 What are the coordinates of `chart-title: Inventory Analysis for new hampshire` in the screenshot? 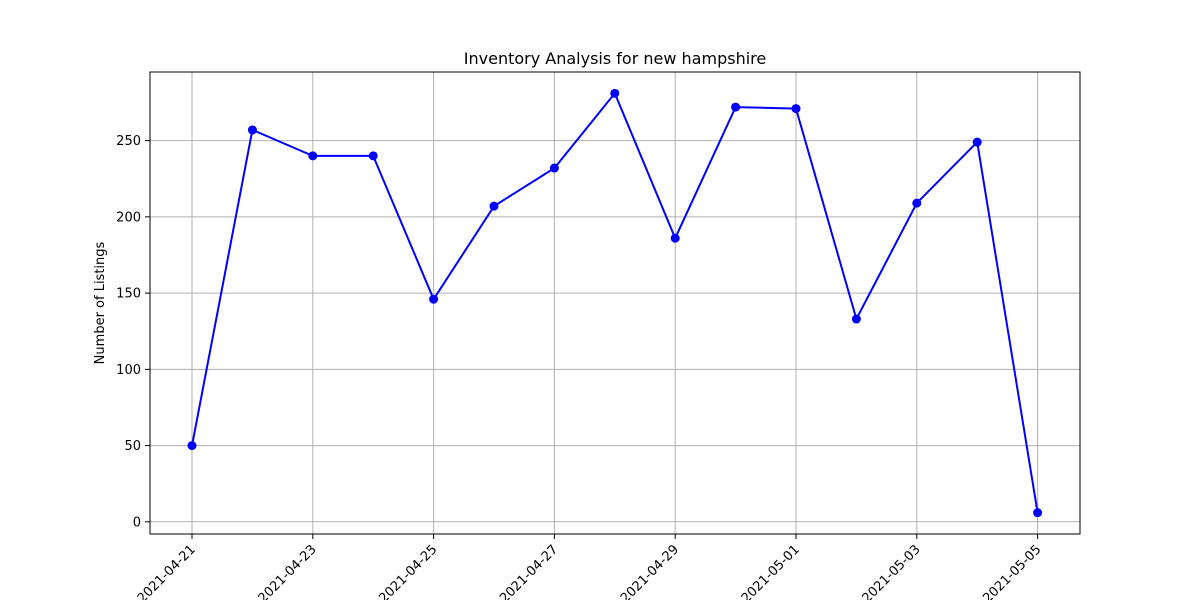 It's located at (615, 58).